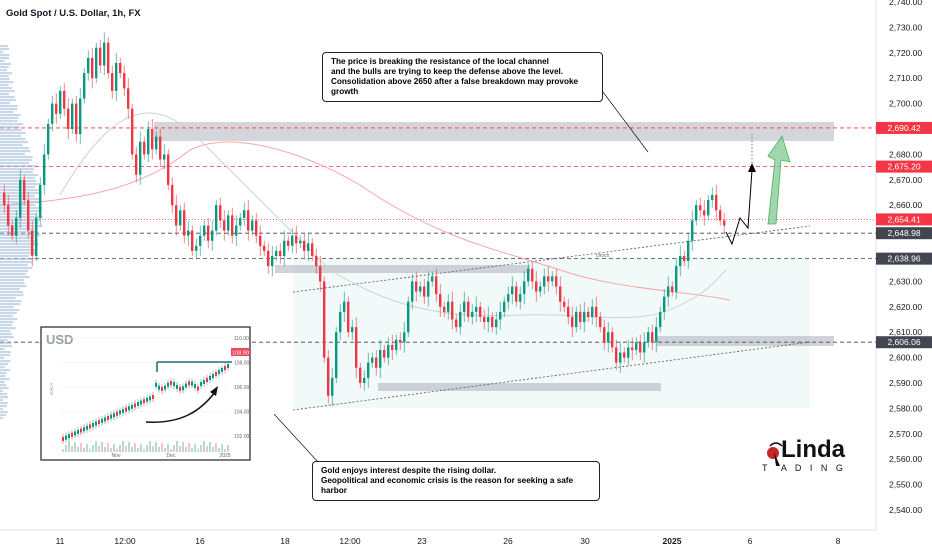  I want to click on y-tick-label: 2,730.00, so click(905, 27).